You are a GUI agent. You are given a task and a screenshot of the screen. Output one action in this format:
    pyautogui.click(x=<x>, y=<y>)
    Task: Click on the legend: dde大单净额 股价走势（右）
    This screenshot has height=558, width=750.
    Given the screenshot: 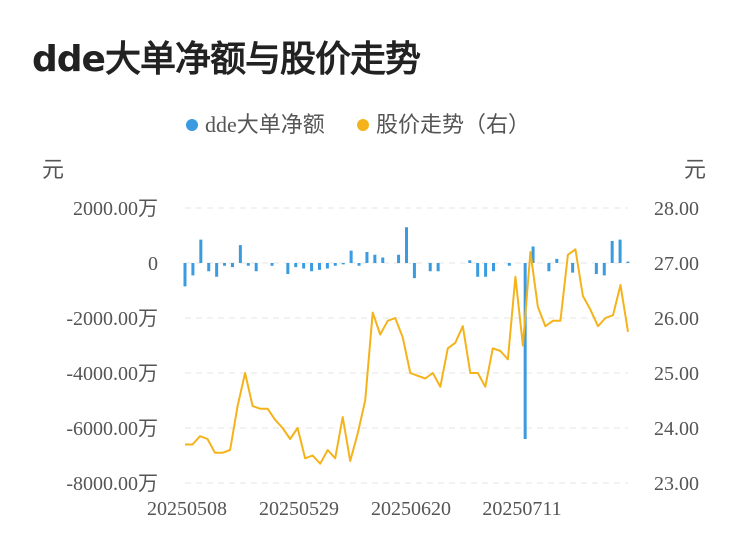 What is the action you would take?
    pyautogui.click(x=358, y=124)
    